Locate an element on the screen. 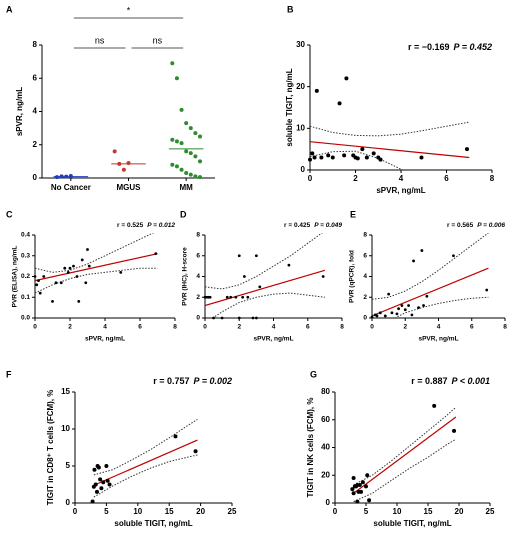  stats-annotation: r = 0.565 P = 0.006 is located at coordinates (476, 225).